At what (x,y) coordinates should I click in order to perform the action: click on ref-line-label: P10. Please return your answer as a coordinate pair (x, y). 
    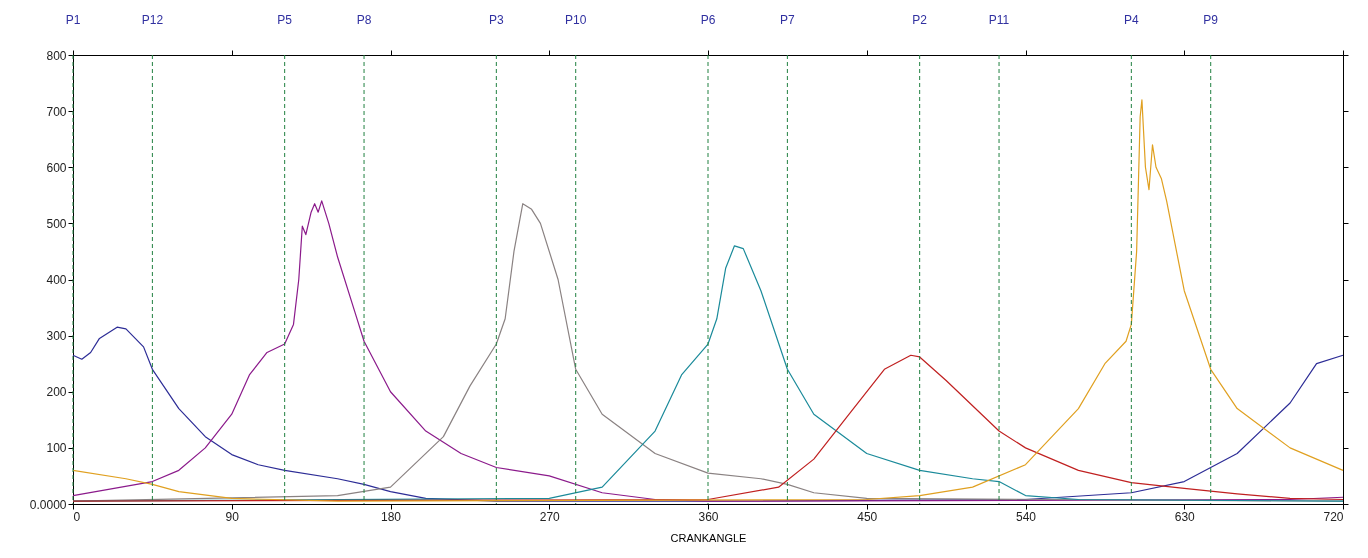
    Looking at the image, I should click on (576, 20).